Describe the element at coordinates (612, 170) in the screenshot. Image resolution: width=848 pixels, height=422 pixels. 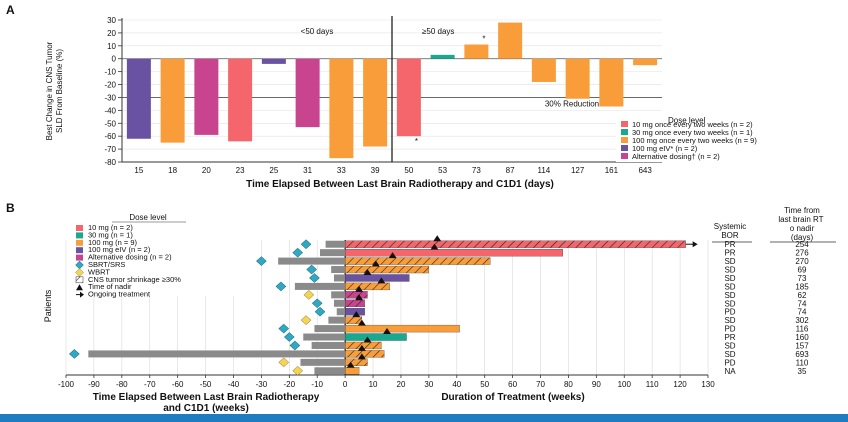
I see `x-tick-label: 161` at that location.